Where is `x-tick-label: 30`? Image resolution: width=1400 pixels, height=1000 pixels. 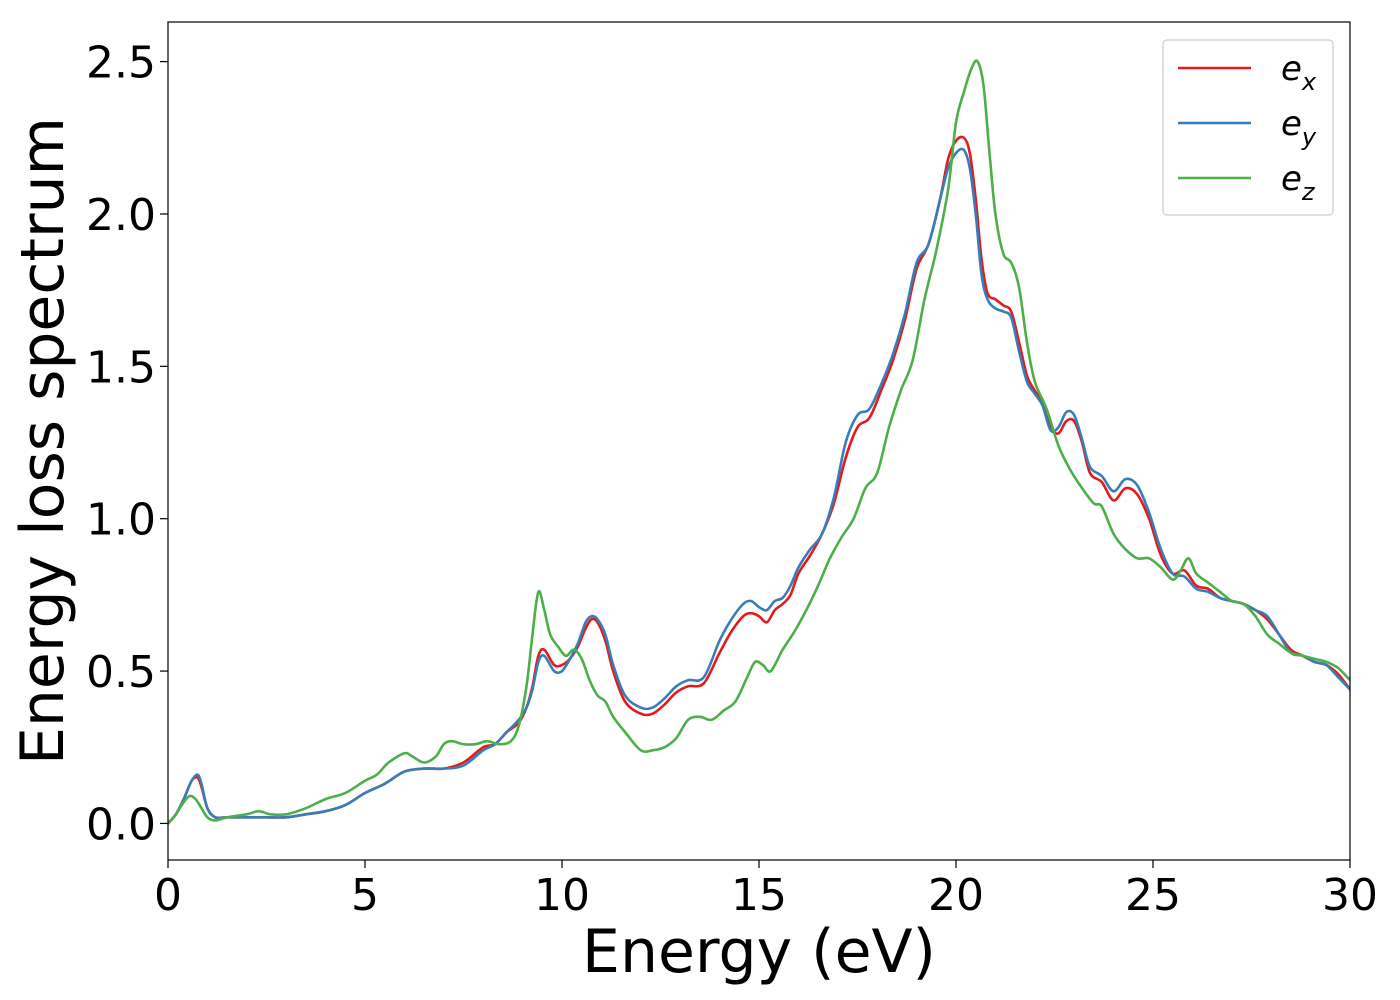 x-tick-label: 30 is located at coordinates (1350, 895).